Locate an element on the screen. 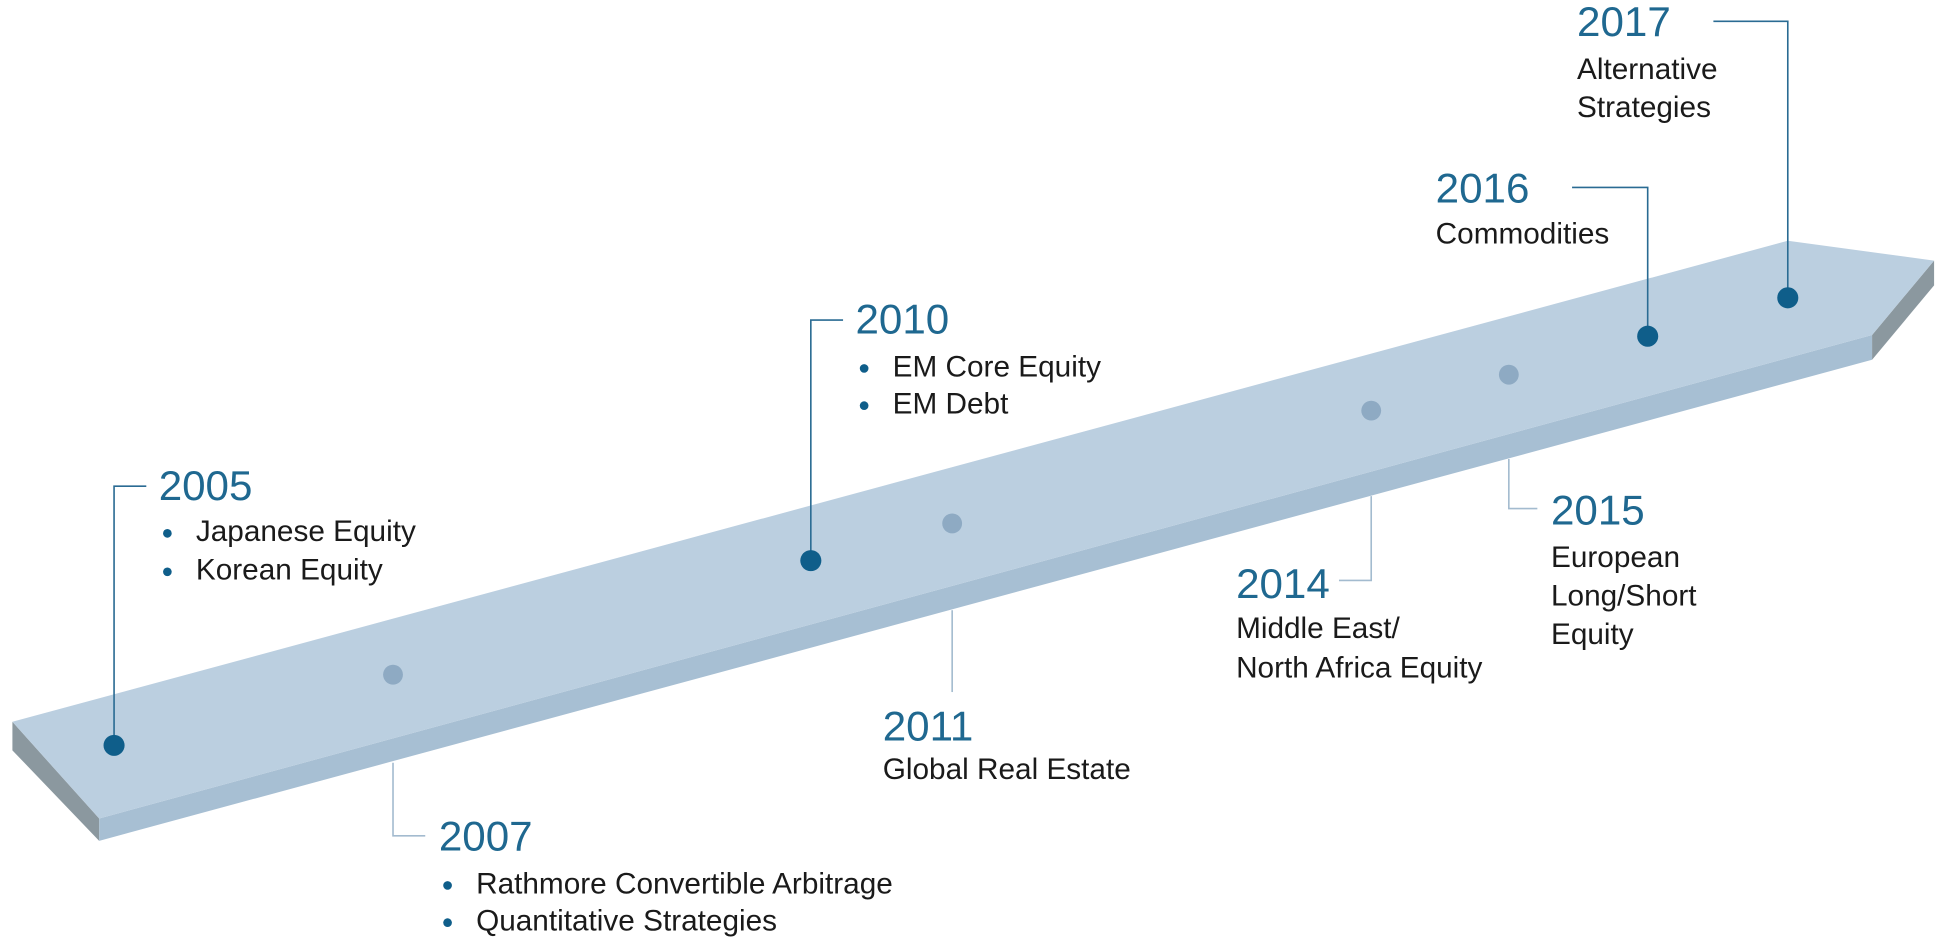 This screenshot has height=939, width=1944. milestone-year: 2007 is located at coordinates (486, 836).